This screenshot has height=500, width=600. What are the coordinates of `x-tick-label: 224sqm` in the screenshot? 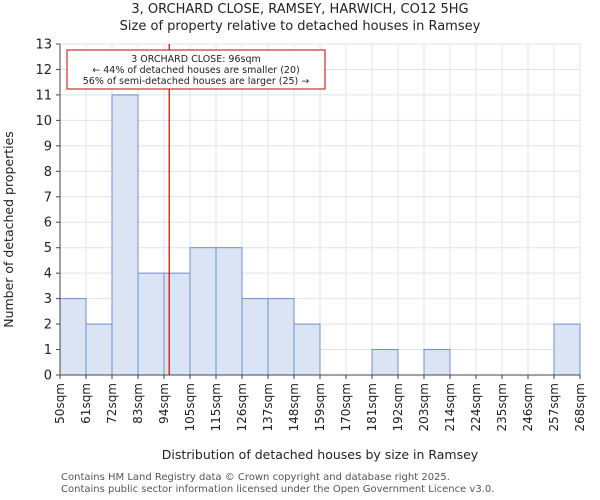 It's located at (476, 407).